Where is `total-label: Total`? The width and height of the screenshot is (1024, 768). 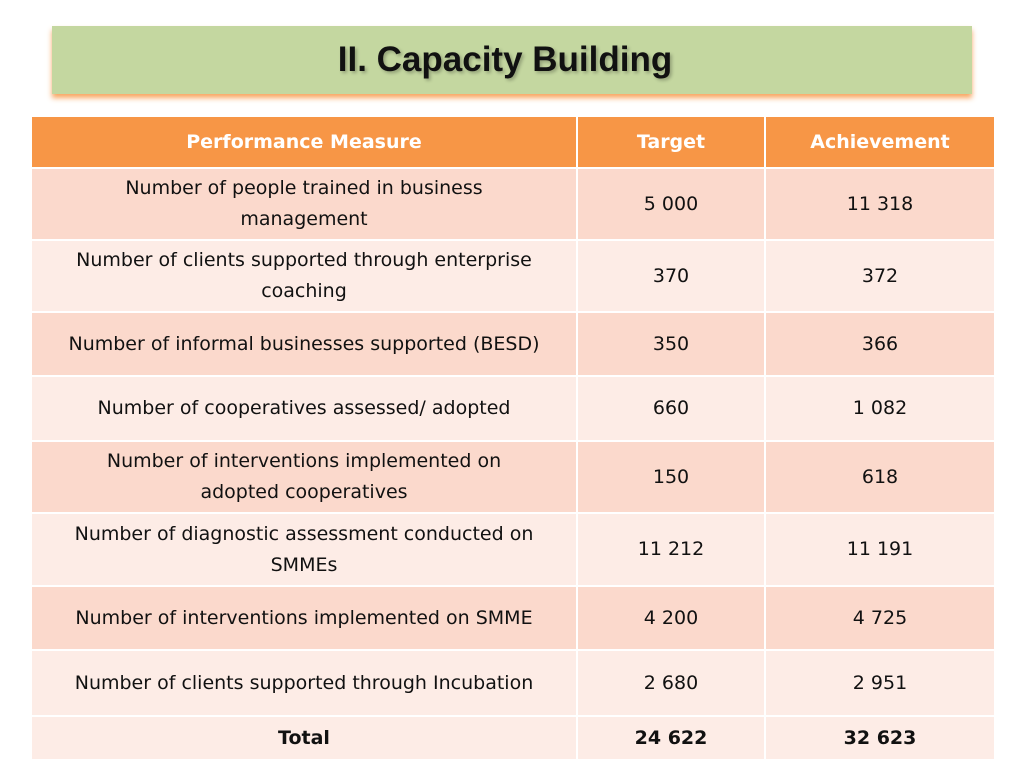
total-label: Total is located at coordinates (304, 738).